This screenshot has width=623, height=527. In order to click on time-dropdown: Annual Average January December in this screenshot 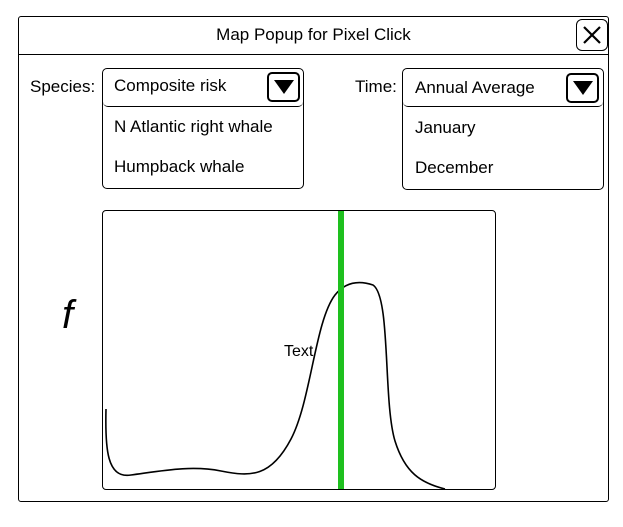, I will do `click(503, 129)`.